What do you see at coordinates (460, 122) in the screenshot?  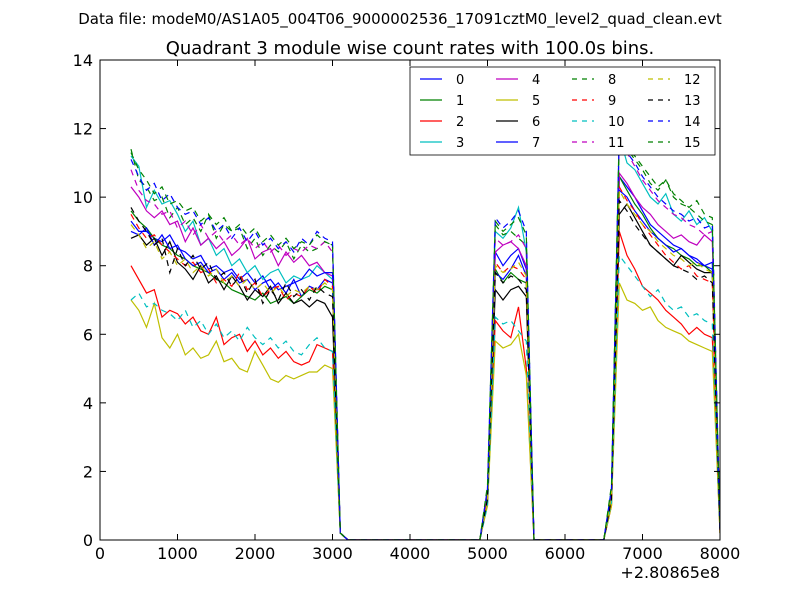 I see `legend-label-2: 2` at bounding box center [460, 122].